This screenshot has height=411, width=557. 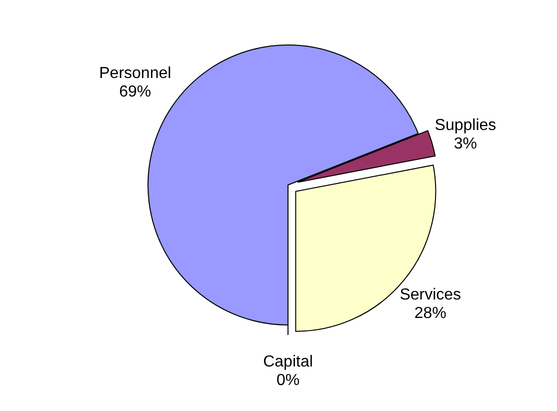 I want to click on category-label: Capital, so click(x=288, y=362).